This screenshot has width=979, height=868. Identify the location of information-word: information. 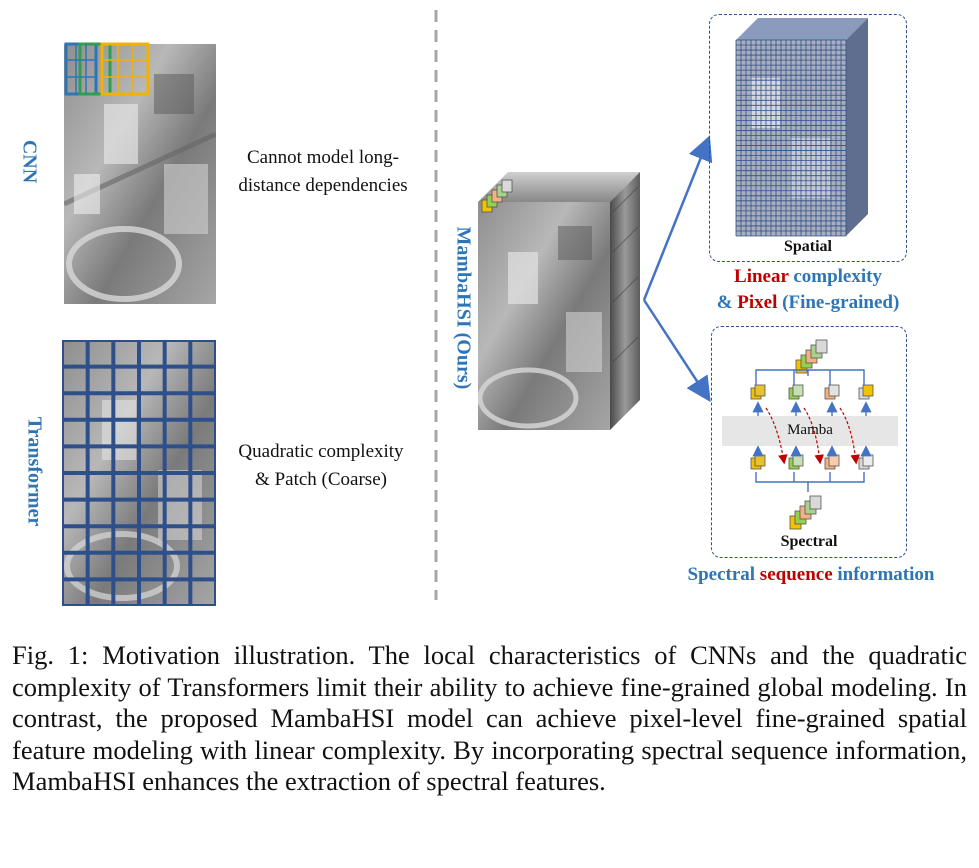
(883, 574).